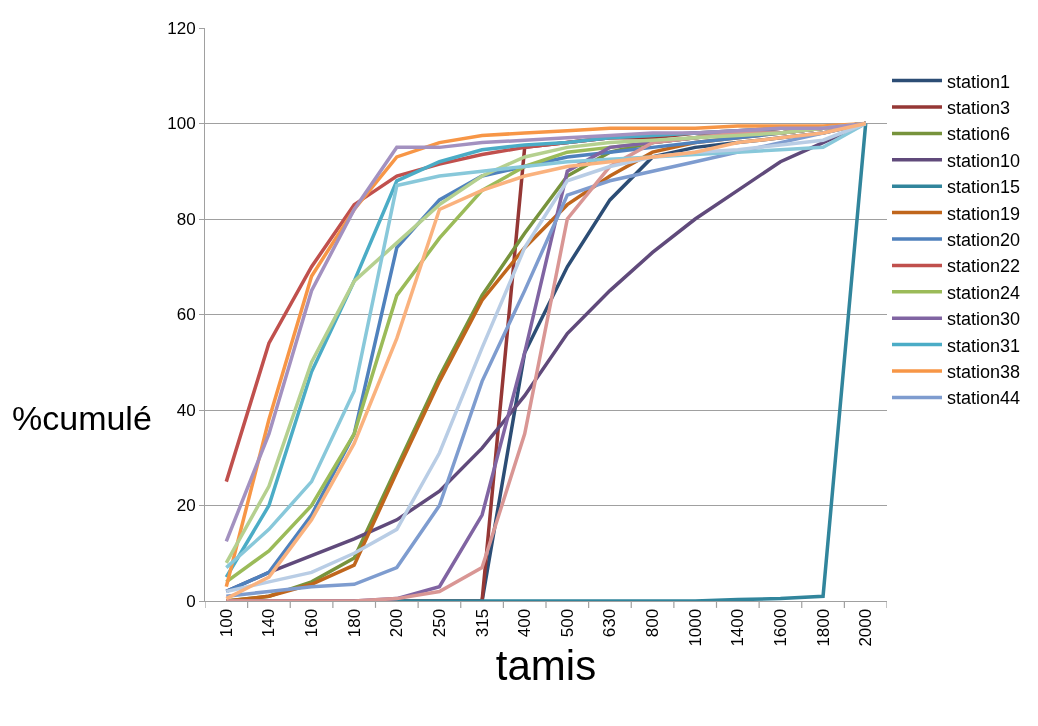  What do you see at coordinates (546, 665) in the screenshot?
I see `x-axis-title: tamis` at bounding box center [546, 665].